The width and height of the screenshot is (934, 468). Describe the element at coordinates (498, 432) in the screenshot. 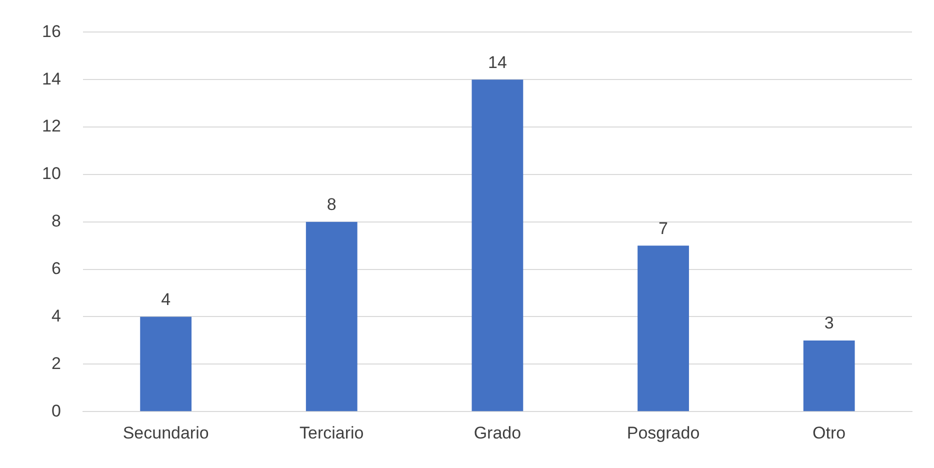

I see `x-tick-label: Grado` at that location.